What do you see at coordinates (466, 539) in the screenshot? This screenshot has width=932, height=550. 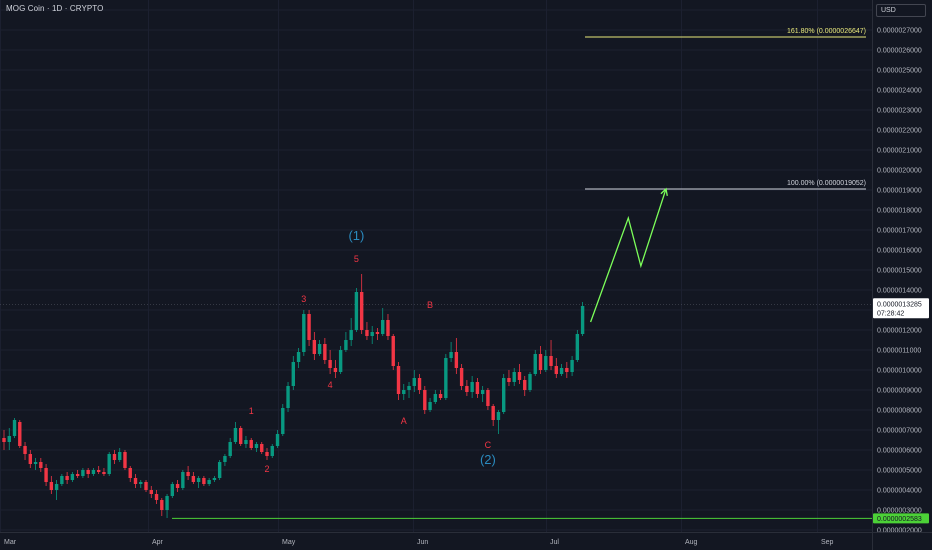 I see `time-axis: Mar Apr May Jun Jul Aug Sep` at bounding box center [466, 539].